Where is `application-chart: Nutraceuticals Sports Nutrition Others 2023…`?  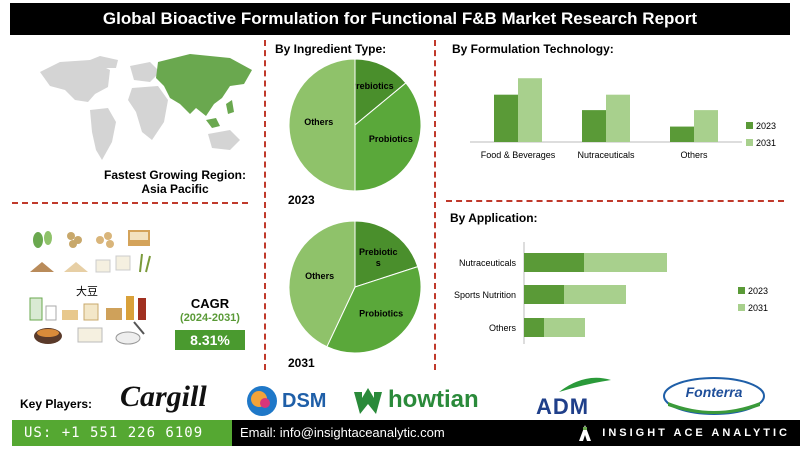
application-chart: Nutraceuticals Sports Nutrition Others 2023… is located at coordinates (611, 293).